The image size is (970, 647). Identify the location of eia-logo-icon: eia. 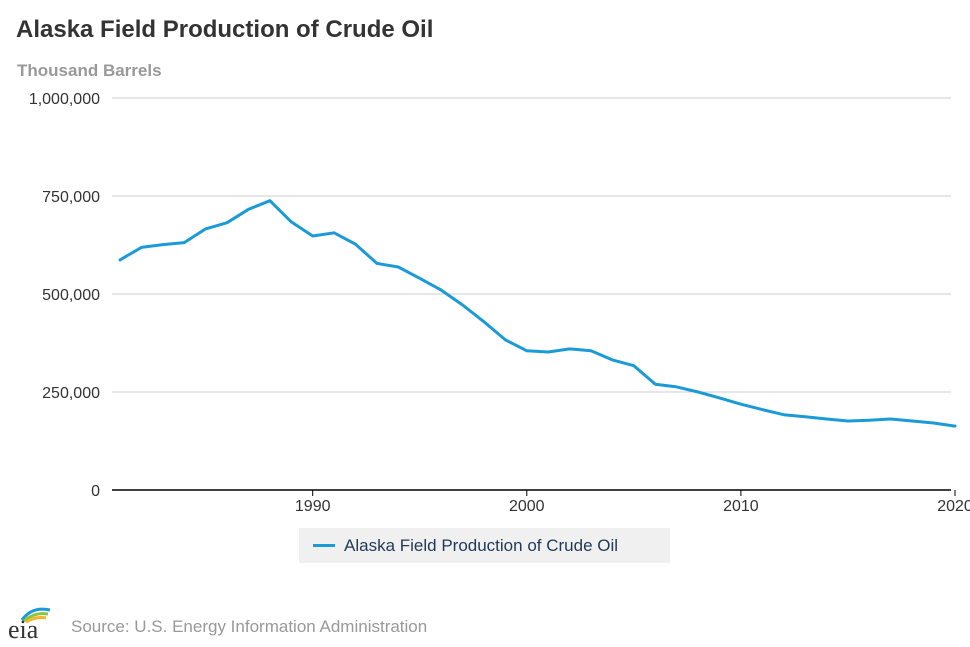
(29, 624).